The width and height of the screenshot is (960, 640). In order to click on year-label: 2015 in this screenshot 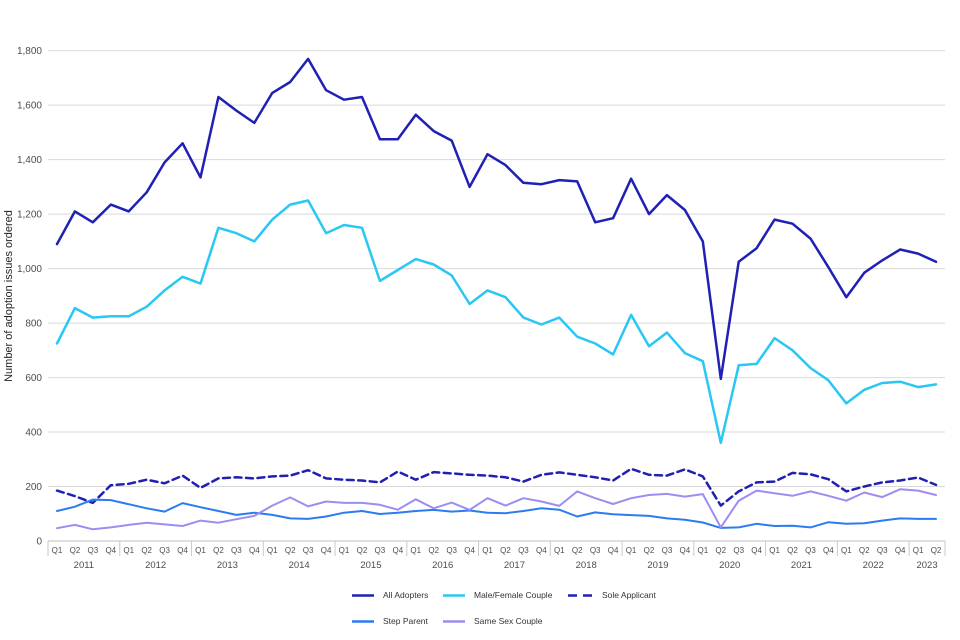, I will do `click(370, 565)`.